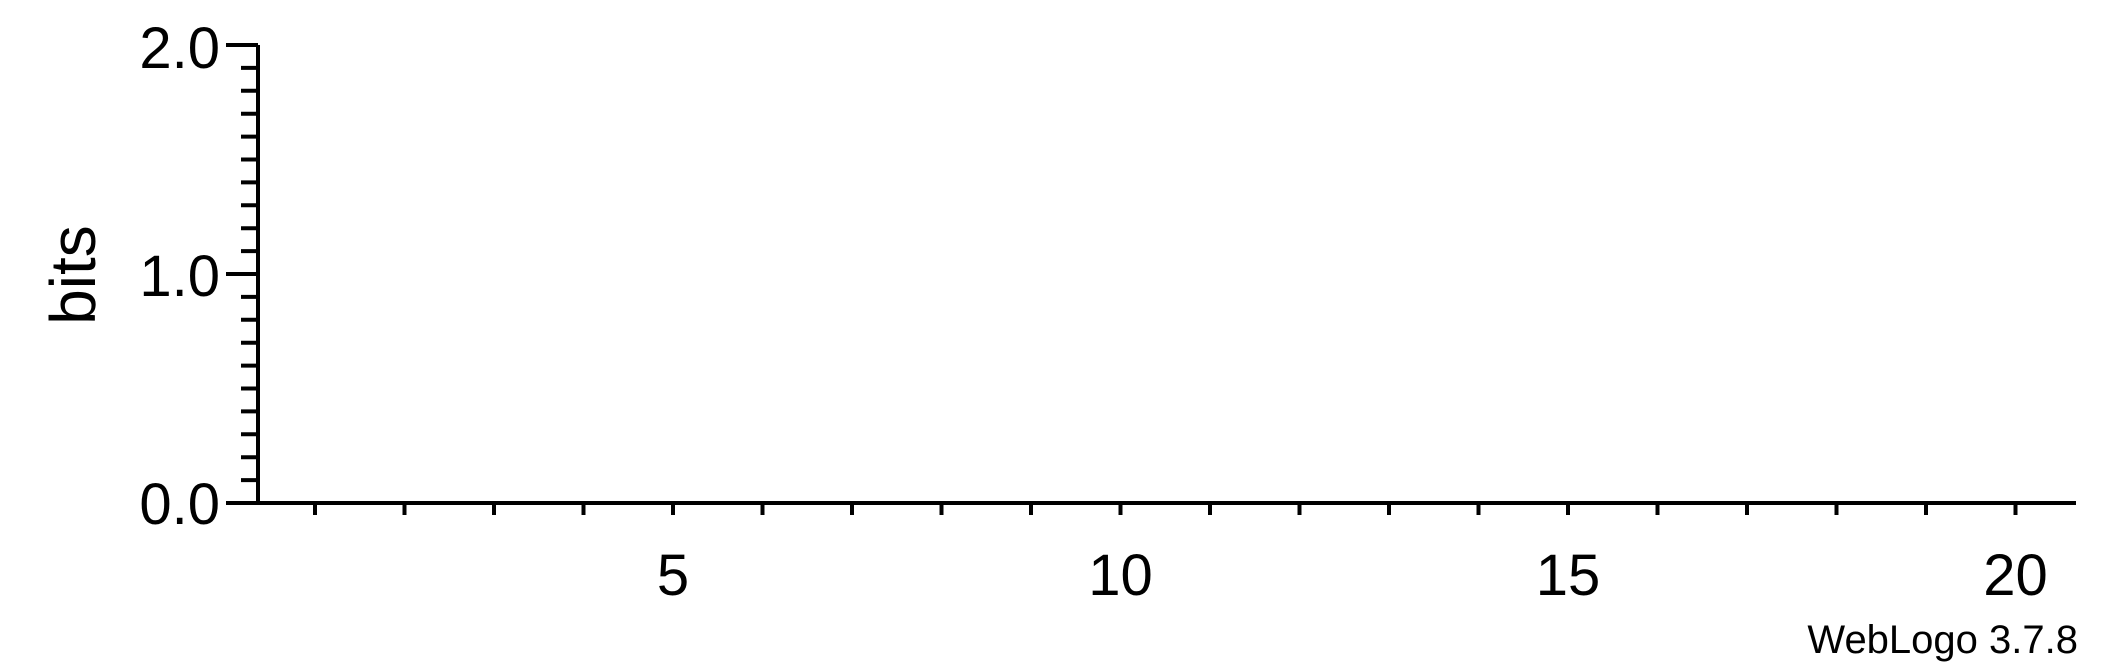  What do you see at coordinates (673, 575) in the screenshot?
I see `x-tick-label-5: 5` at bounding box center [673, 575].